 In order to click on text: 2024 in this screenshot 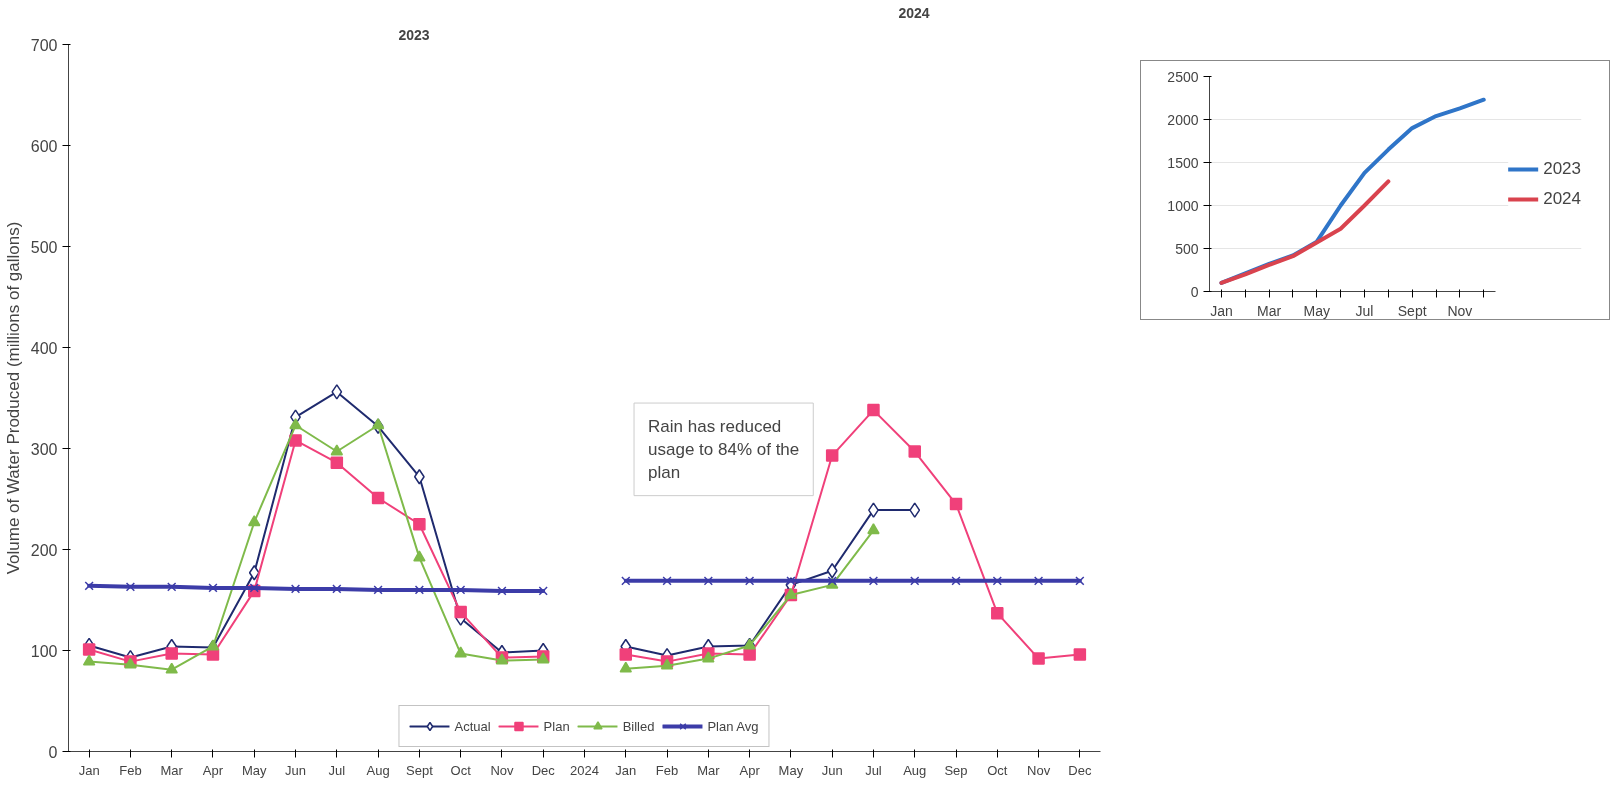, I will do `click(914, 12)`.